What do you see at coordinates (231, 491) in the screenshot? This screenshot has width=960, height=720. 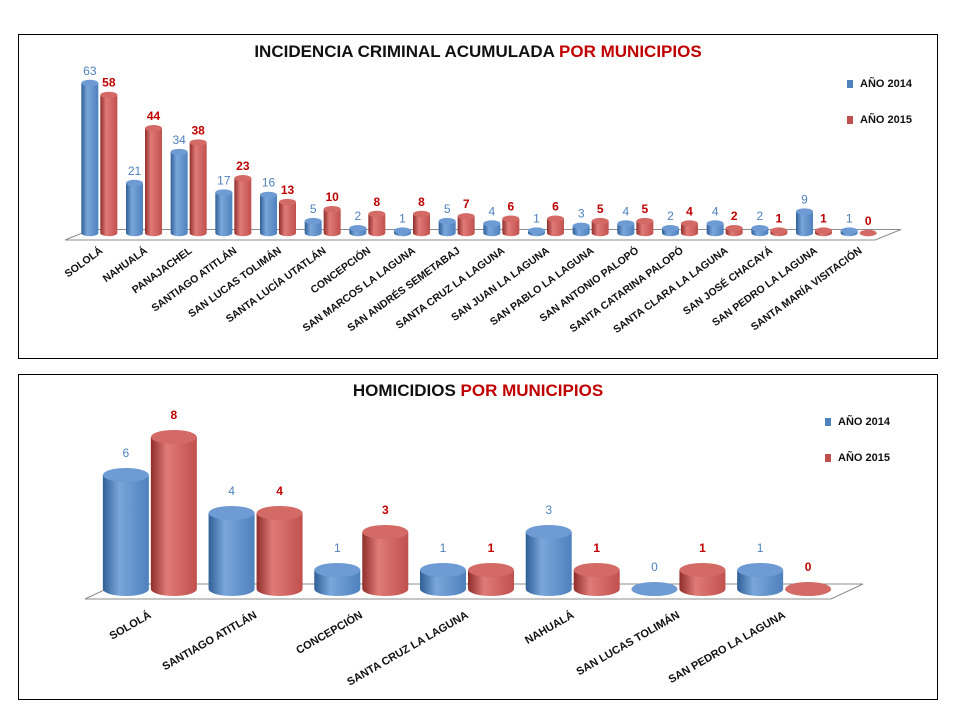 I see `value-label-2014-1: 4` at bounding box center [231, 491].